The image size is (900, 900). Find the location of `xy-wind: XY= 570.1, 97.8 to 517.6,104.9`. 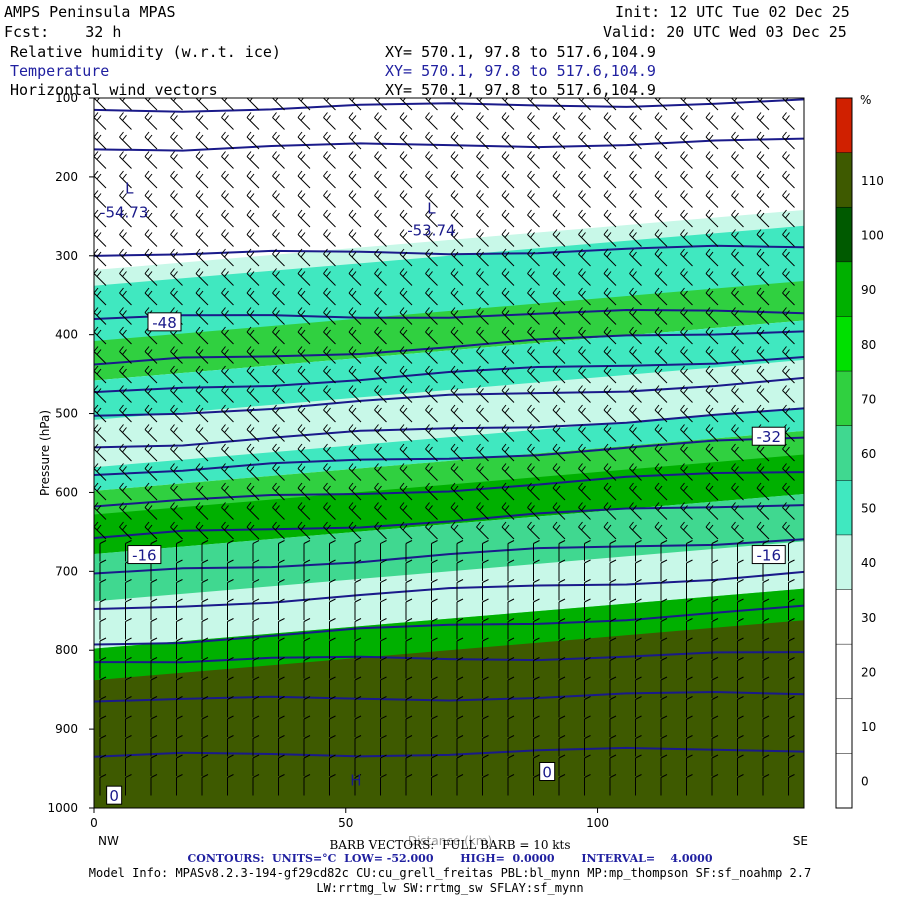

xy-wind: XY= 570.1, 97.8 to 517.6,104.9 is located at coordinates (520, 90).